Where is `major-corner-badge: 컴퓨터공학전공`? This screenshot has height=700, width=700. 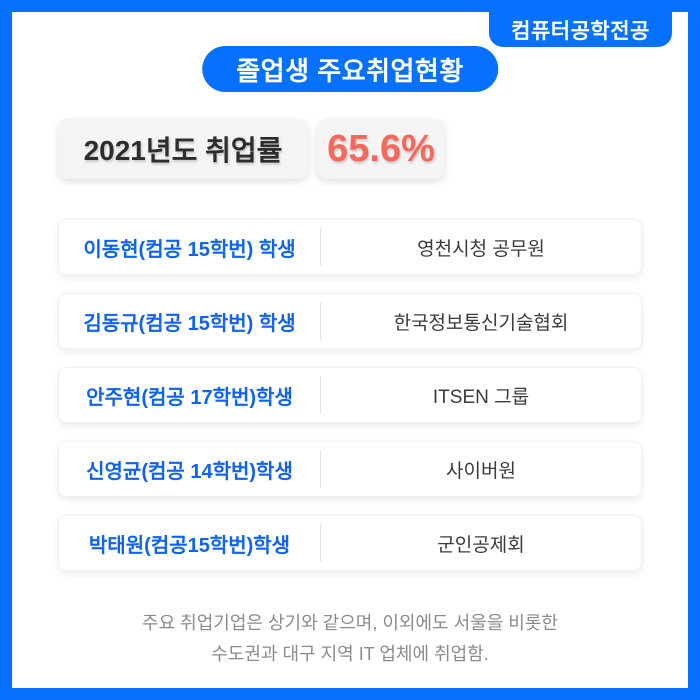 major-corner-badge: 컴퓨터공학전공 is located at coordinates (580, 29).